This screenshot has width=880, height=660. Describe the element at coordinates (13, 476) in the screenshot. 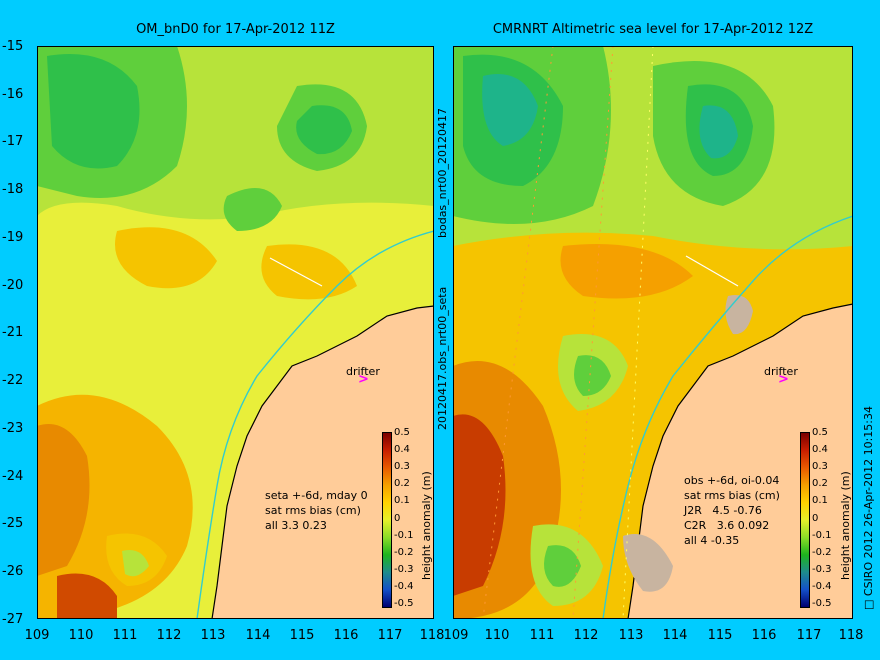

I see `y-tick-label: -24` at that location.